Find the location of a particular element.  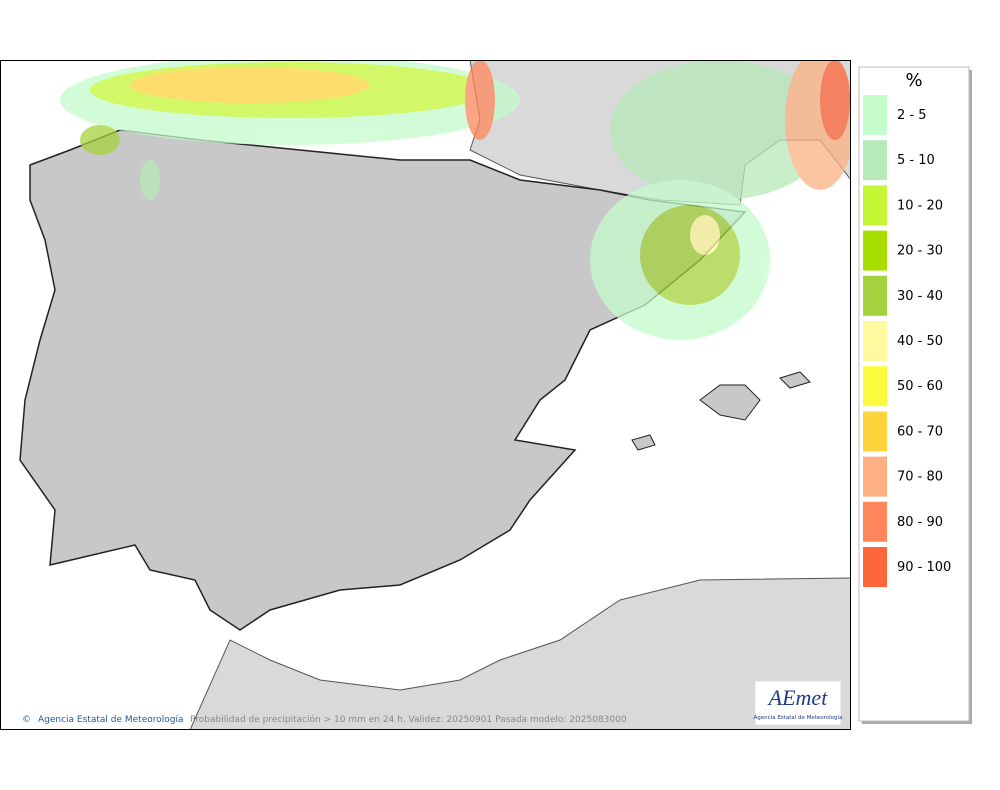

legend-label: 70 - 80 is located at coordinates (920, 477).